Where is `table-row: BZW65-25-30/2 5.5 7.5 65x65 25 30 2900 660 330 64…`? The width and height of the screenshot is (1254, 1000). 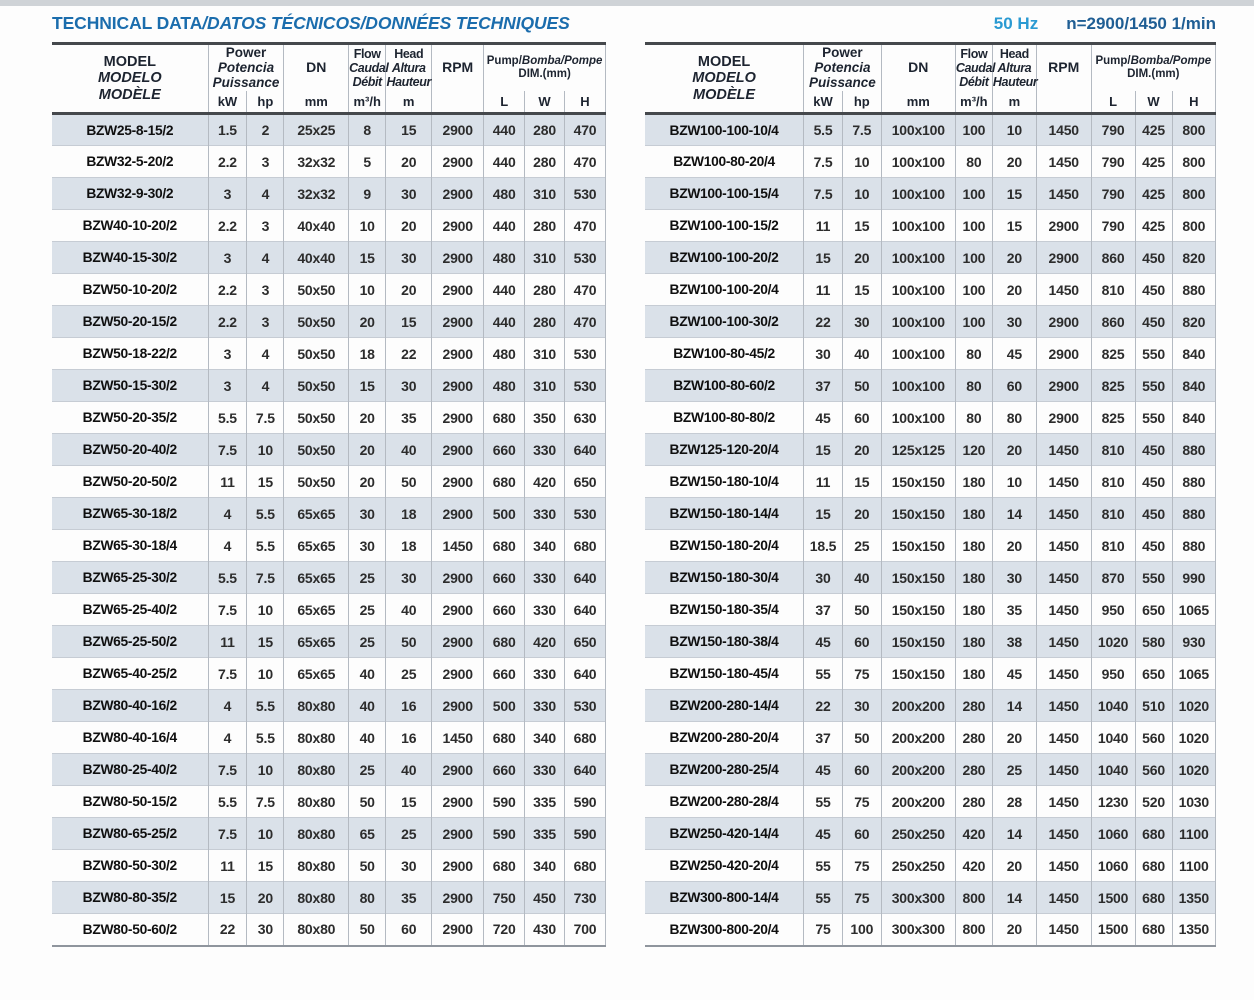 table-row: BZW65-25-30/2 5.5 7.5 65x65 25 30 2900 660 330 64… is located at coordinates (329, 577).